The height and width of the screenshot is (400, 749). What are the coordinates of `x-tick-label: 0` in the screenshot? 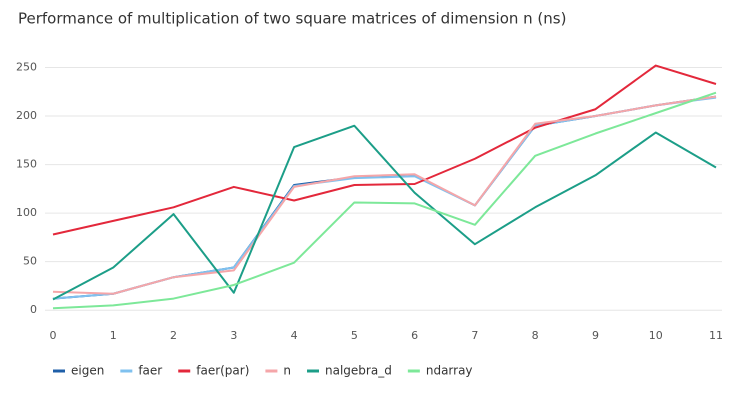 It's located at (53, 335).